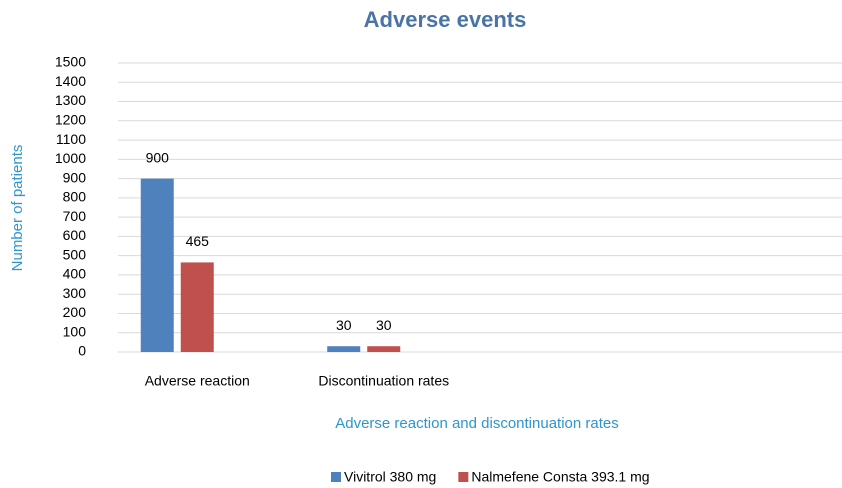  Describe the element at coordinates (75, 312) in the screenshot. I see `y-tick-label: 200` at that location.